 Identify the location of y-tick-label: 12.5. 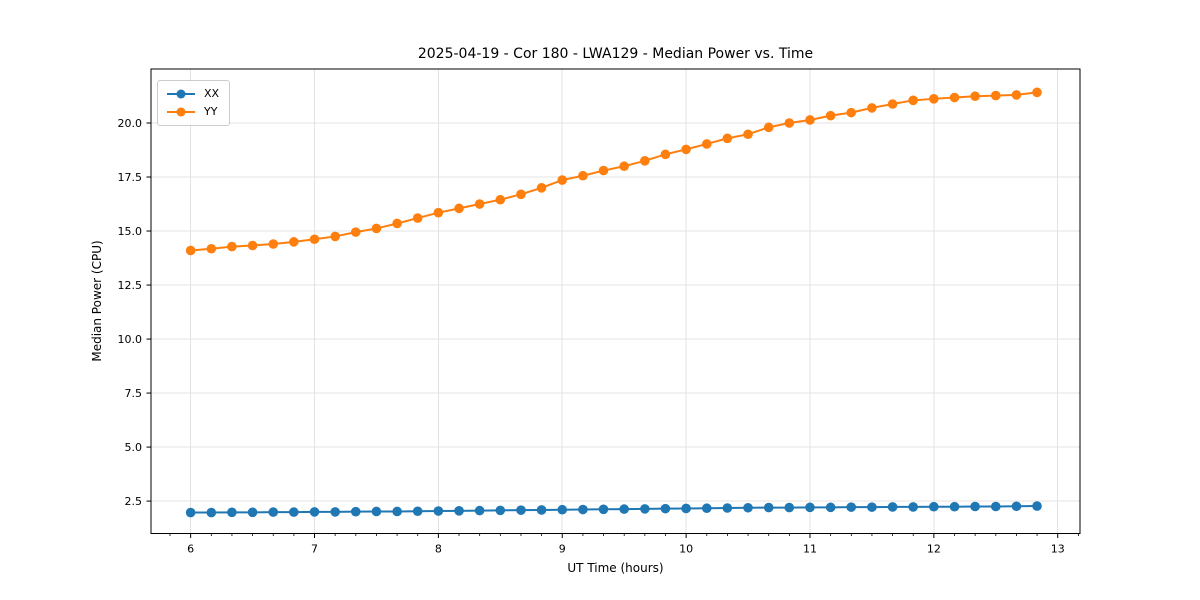
(130, 285).